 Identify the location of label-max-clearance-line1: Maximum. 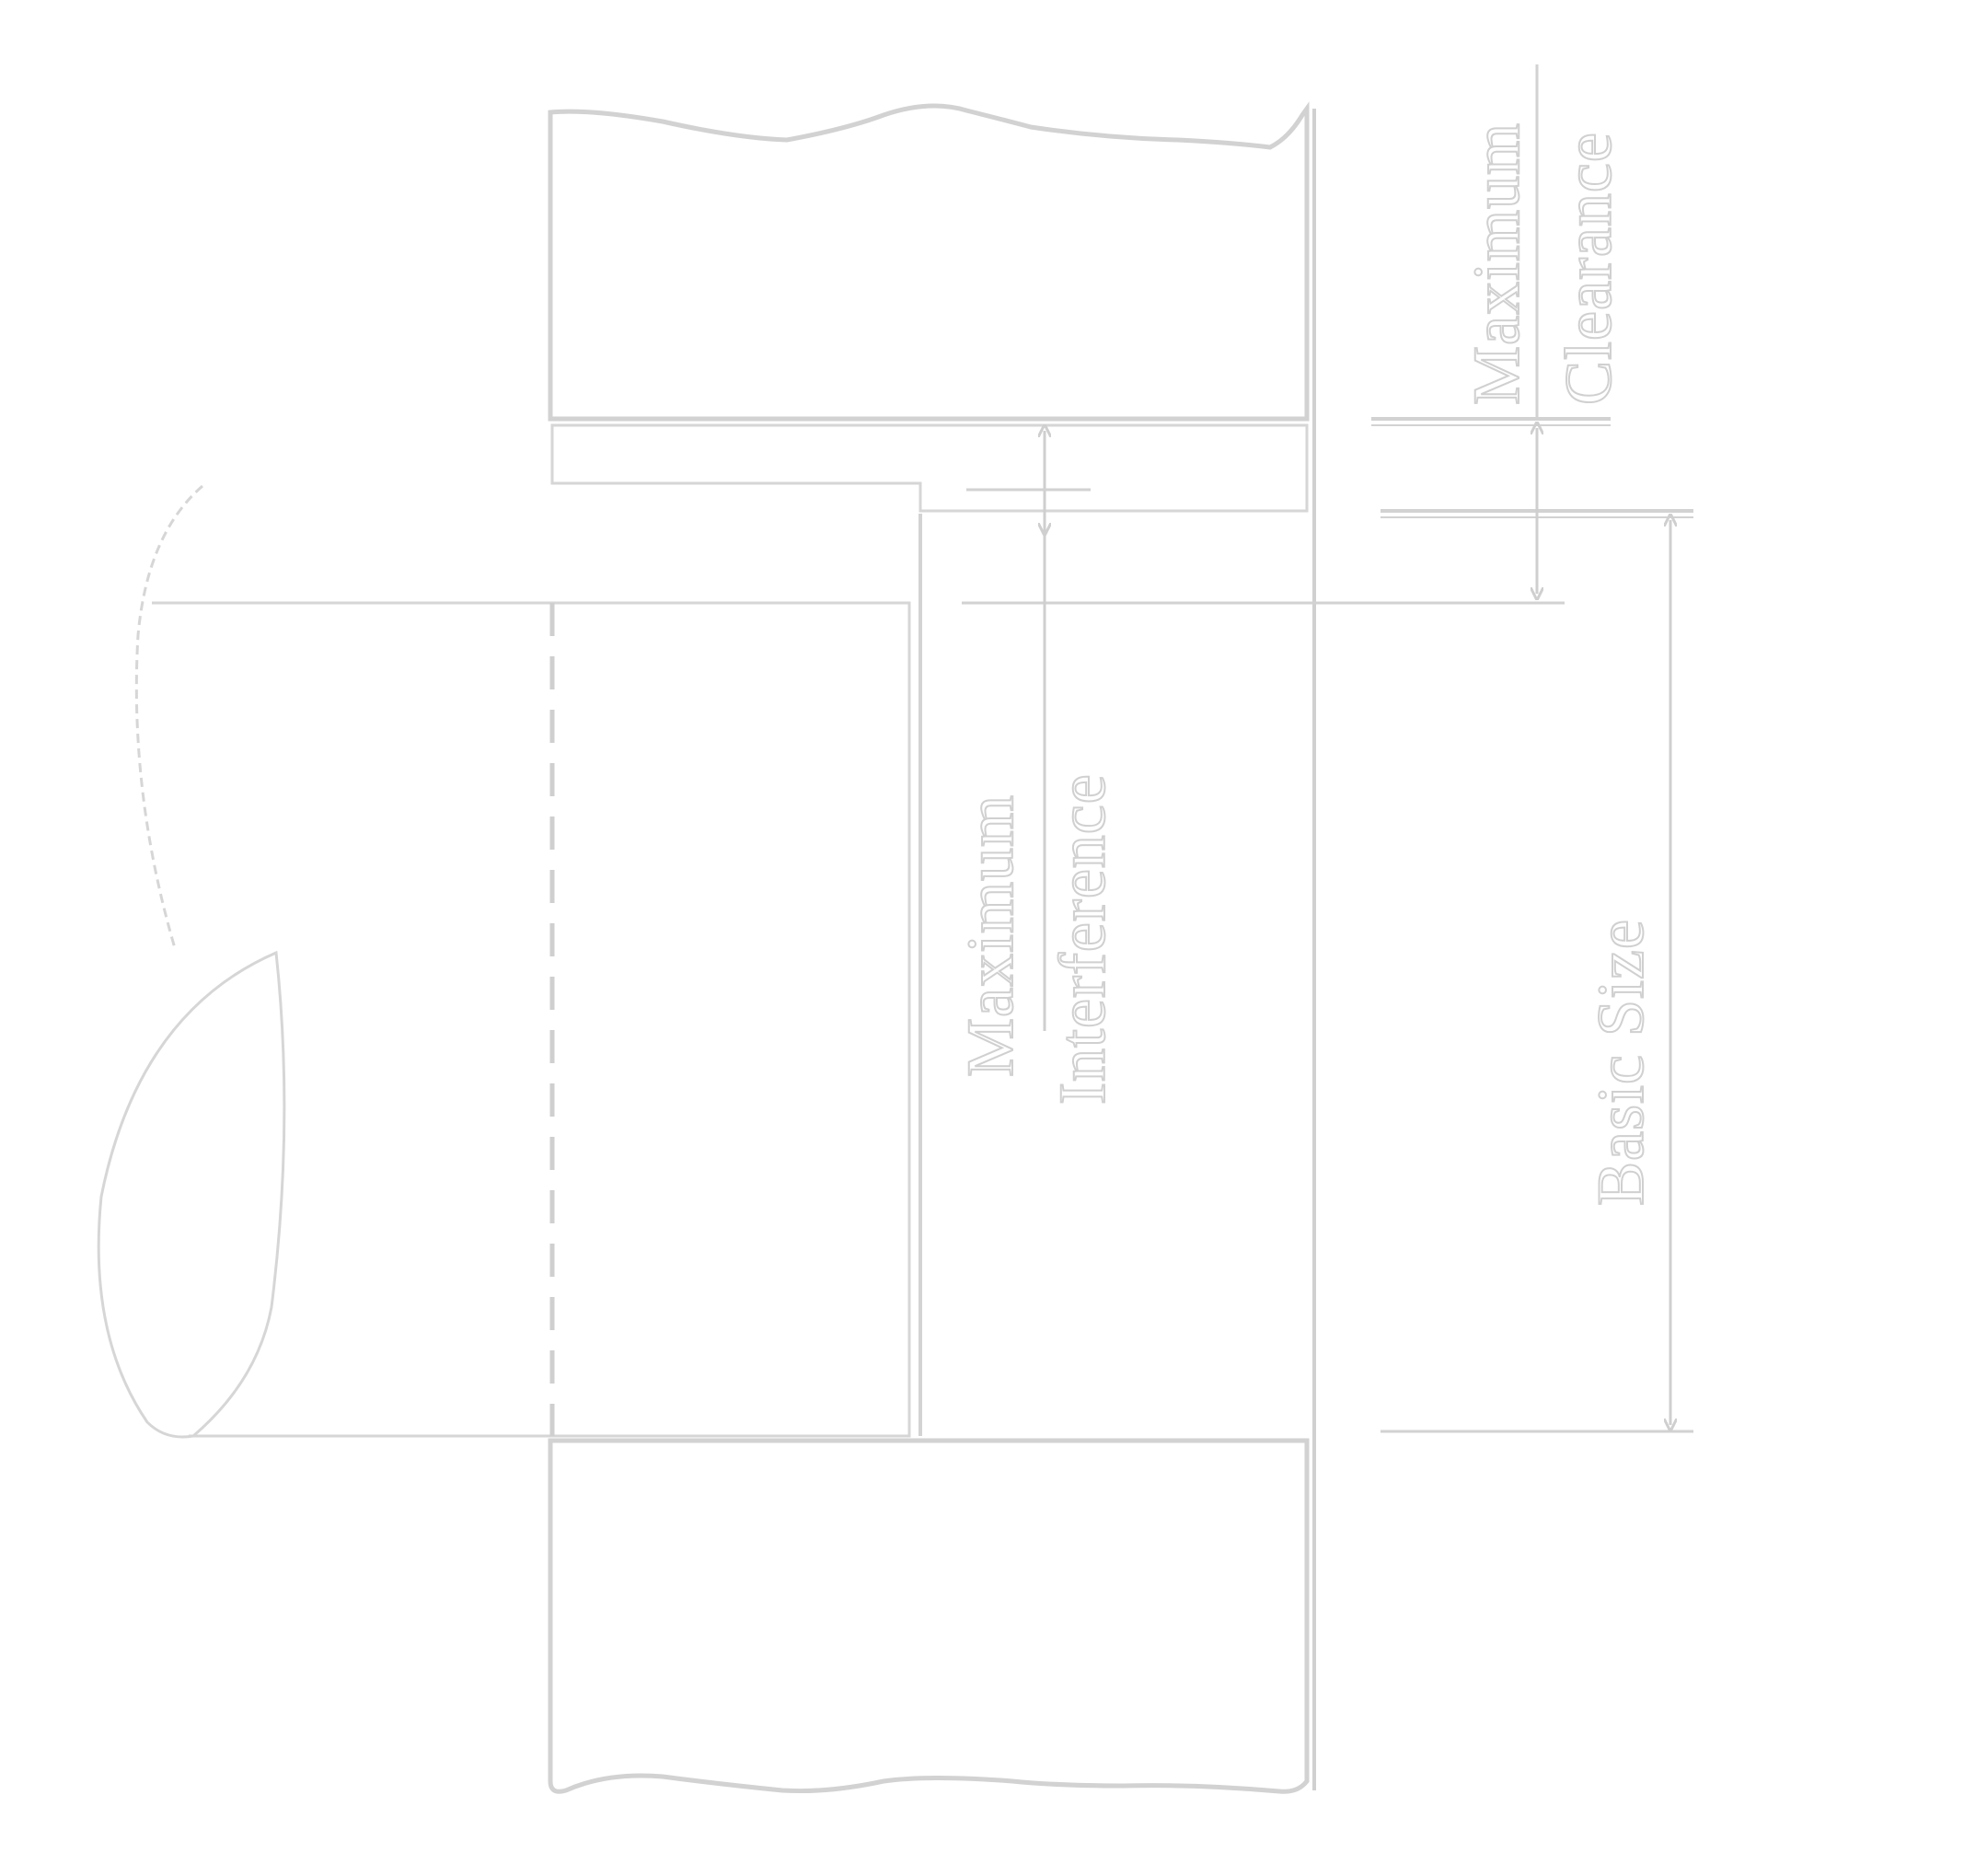
(1496, 263).